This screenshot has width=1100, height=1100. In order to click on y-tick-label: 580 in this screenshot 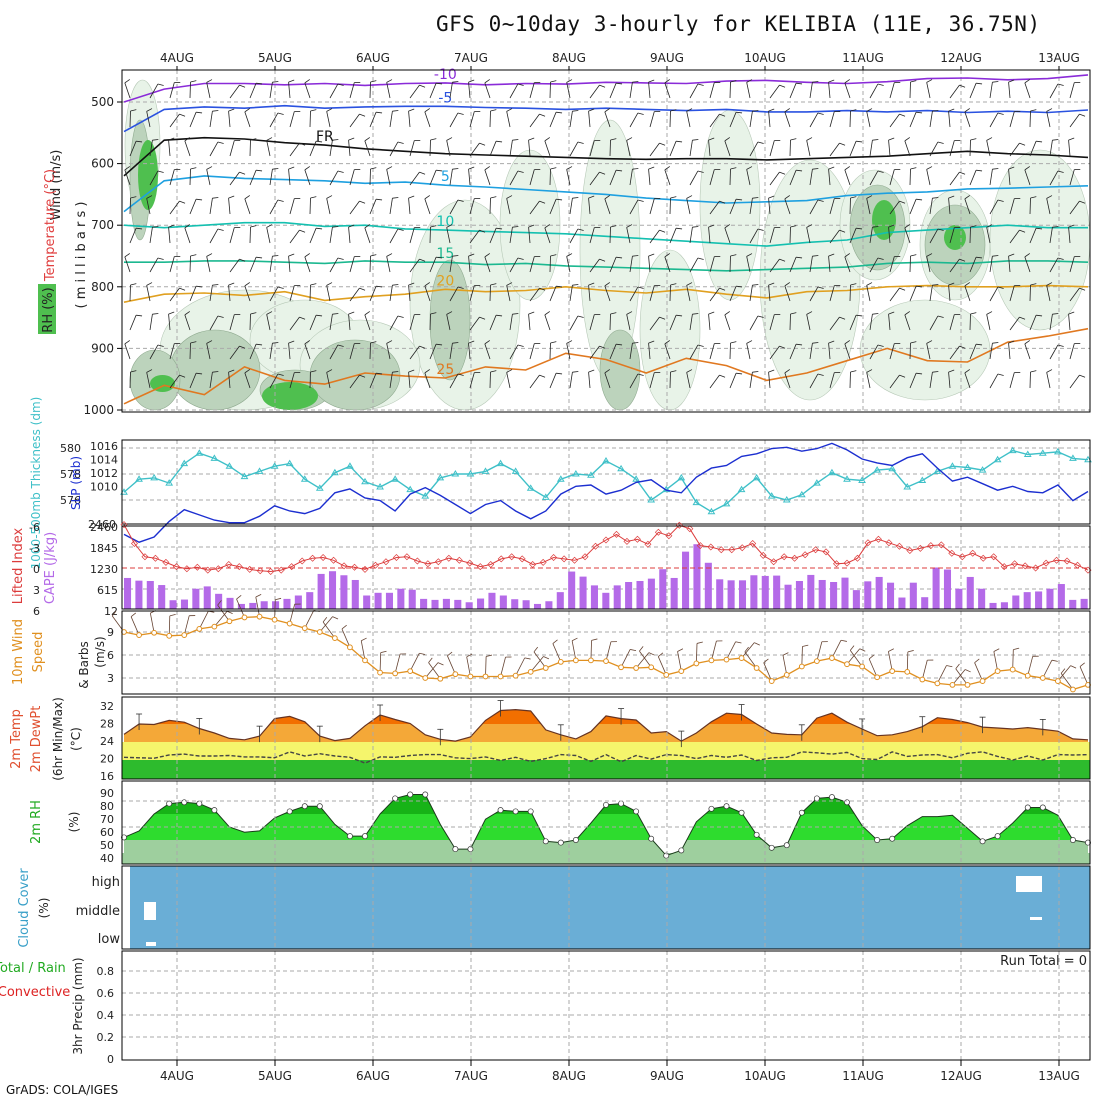, I will do `click(70, 448)`.